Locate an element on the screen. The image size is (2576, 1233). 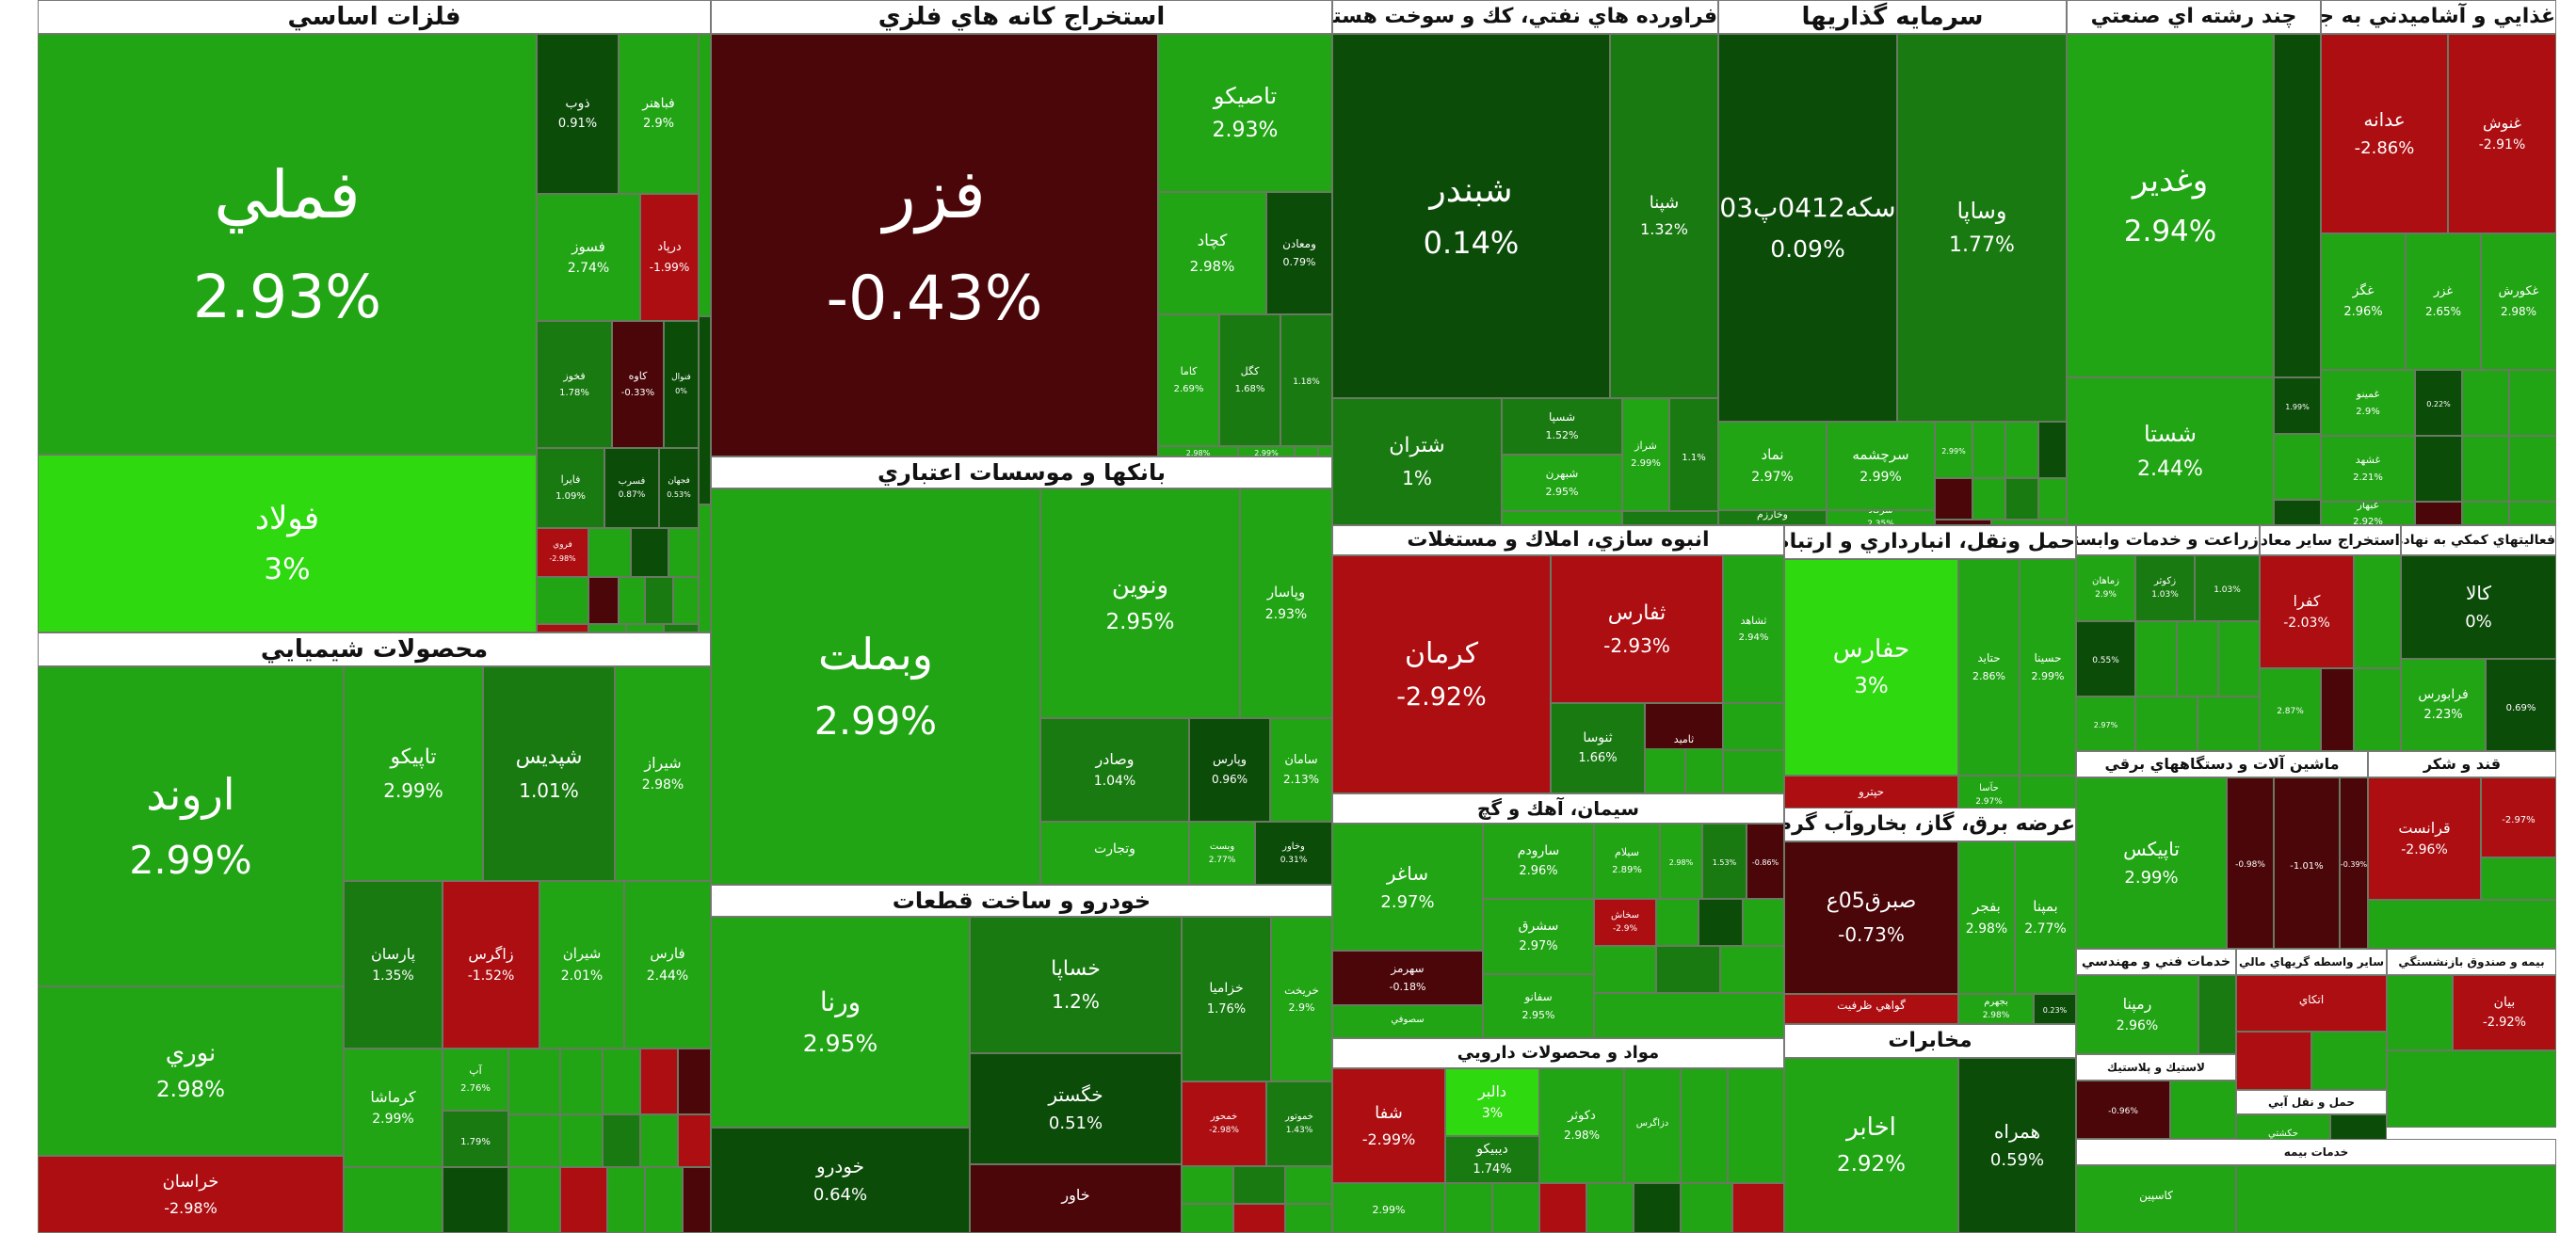
stock-tile: 2.98% is located at coordinates (1681, 862).